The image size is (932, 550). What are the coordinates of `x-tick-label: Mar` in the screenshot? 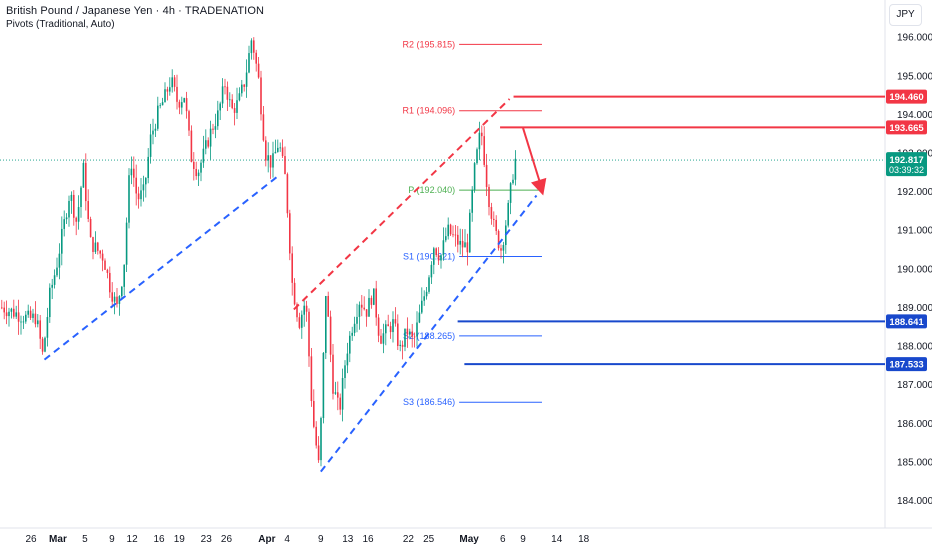 It's located at (58, 539).